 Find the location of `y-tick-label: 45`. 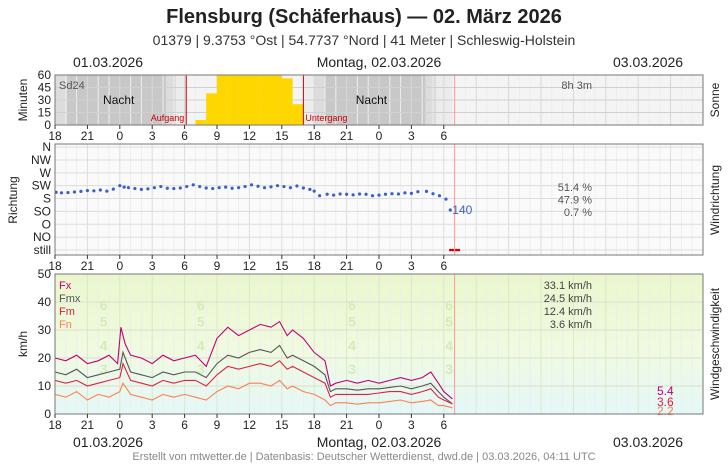

y-tick-label: 45 is located at coordinates (45, 88).